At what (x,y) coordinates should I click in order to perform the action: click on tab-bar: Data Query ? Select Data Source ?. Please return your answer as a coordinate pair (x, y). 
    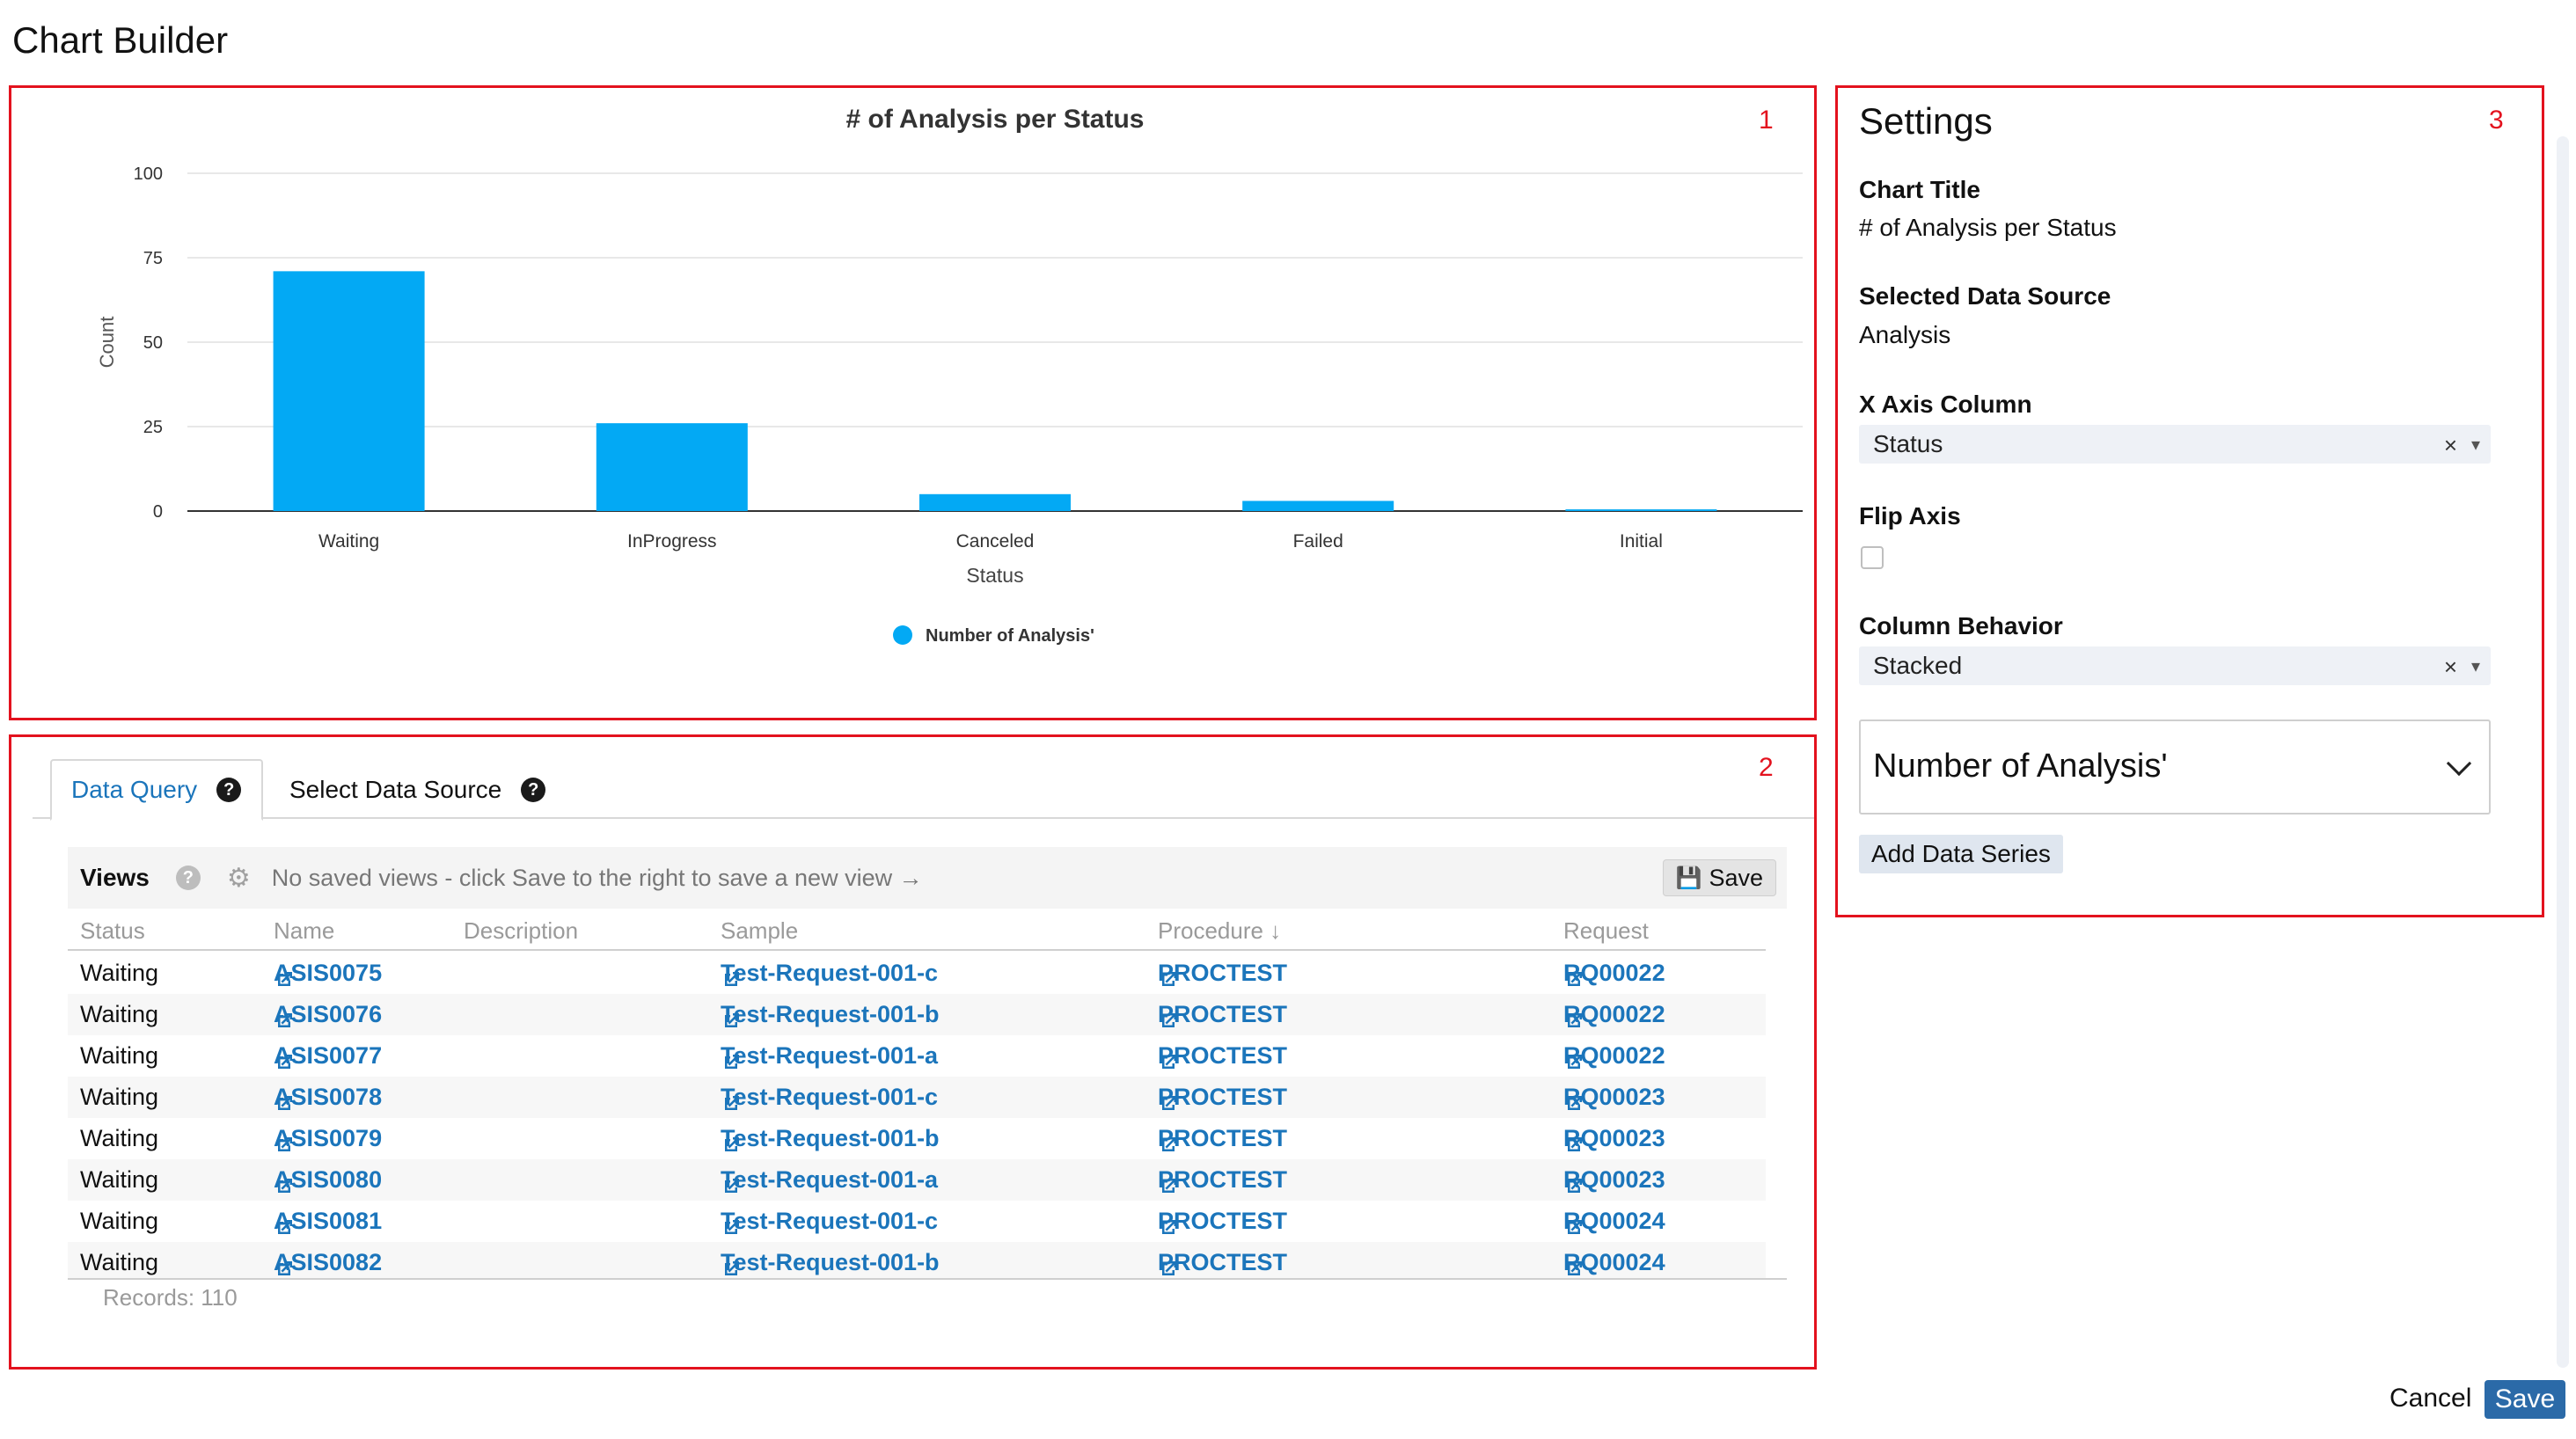
    Looking at the image, I should click on (924, 785).